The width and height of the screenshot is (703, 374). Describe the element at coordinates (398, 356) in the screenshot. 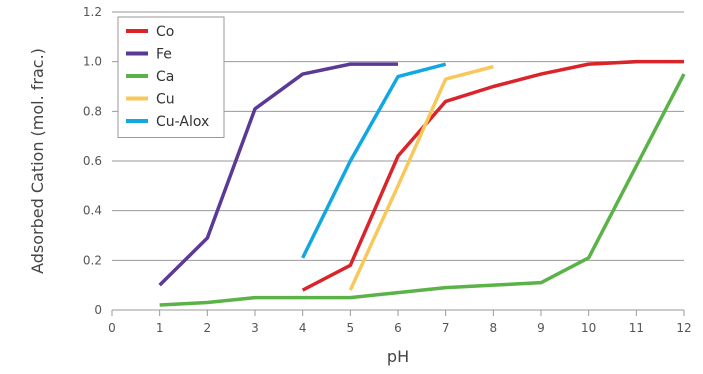

I see `x-axis-title: pH` at that location.